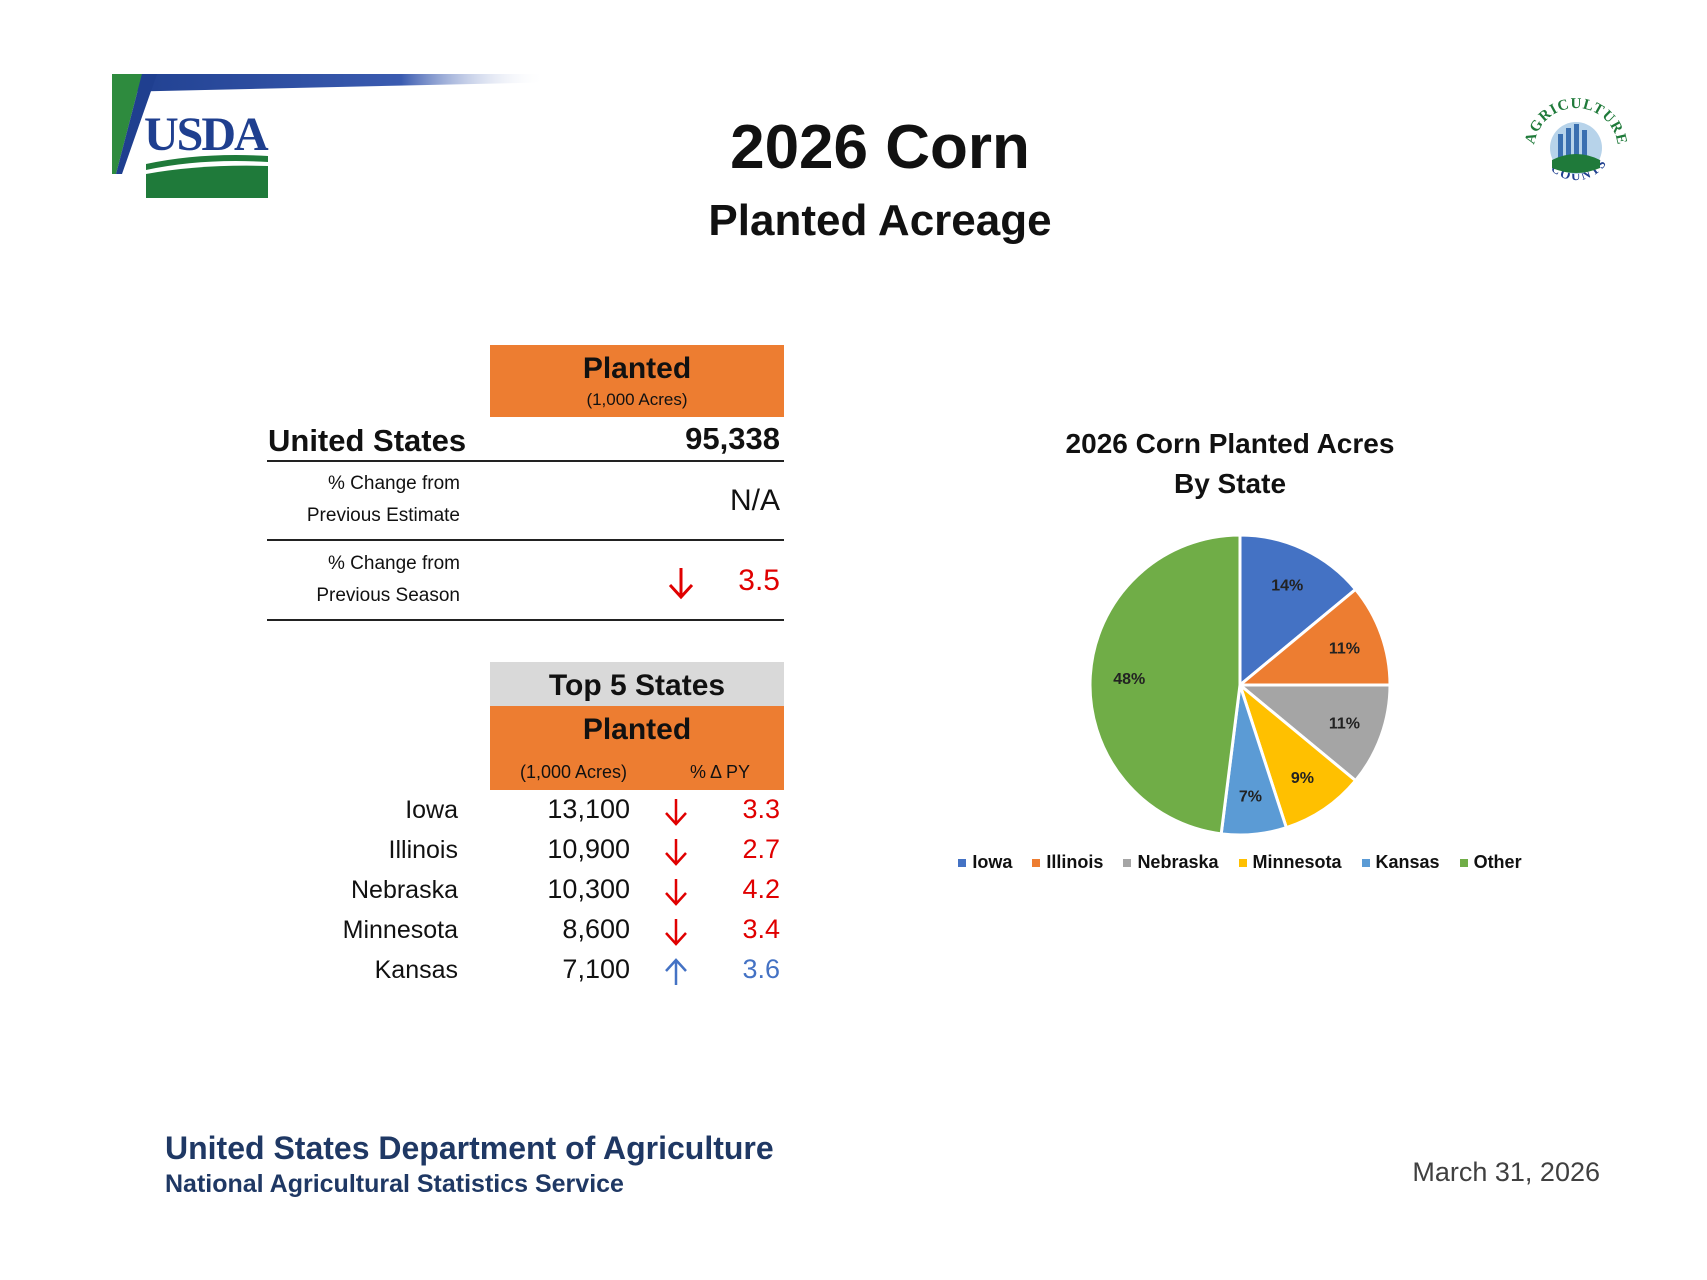 The width and height of the screenshot is (1707, 1280). What do you see at coordinates (637, 368) in the screenshot?
I see `planted-header-label: Planted` at bounding box center [637, 368].